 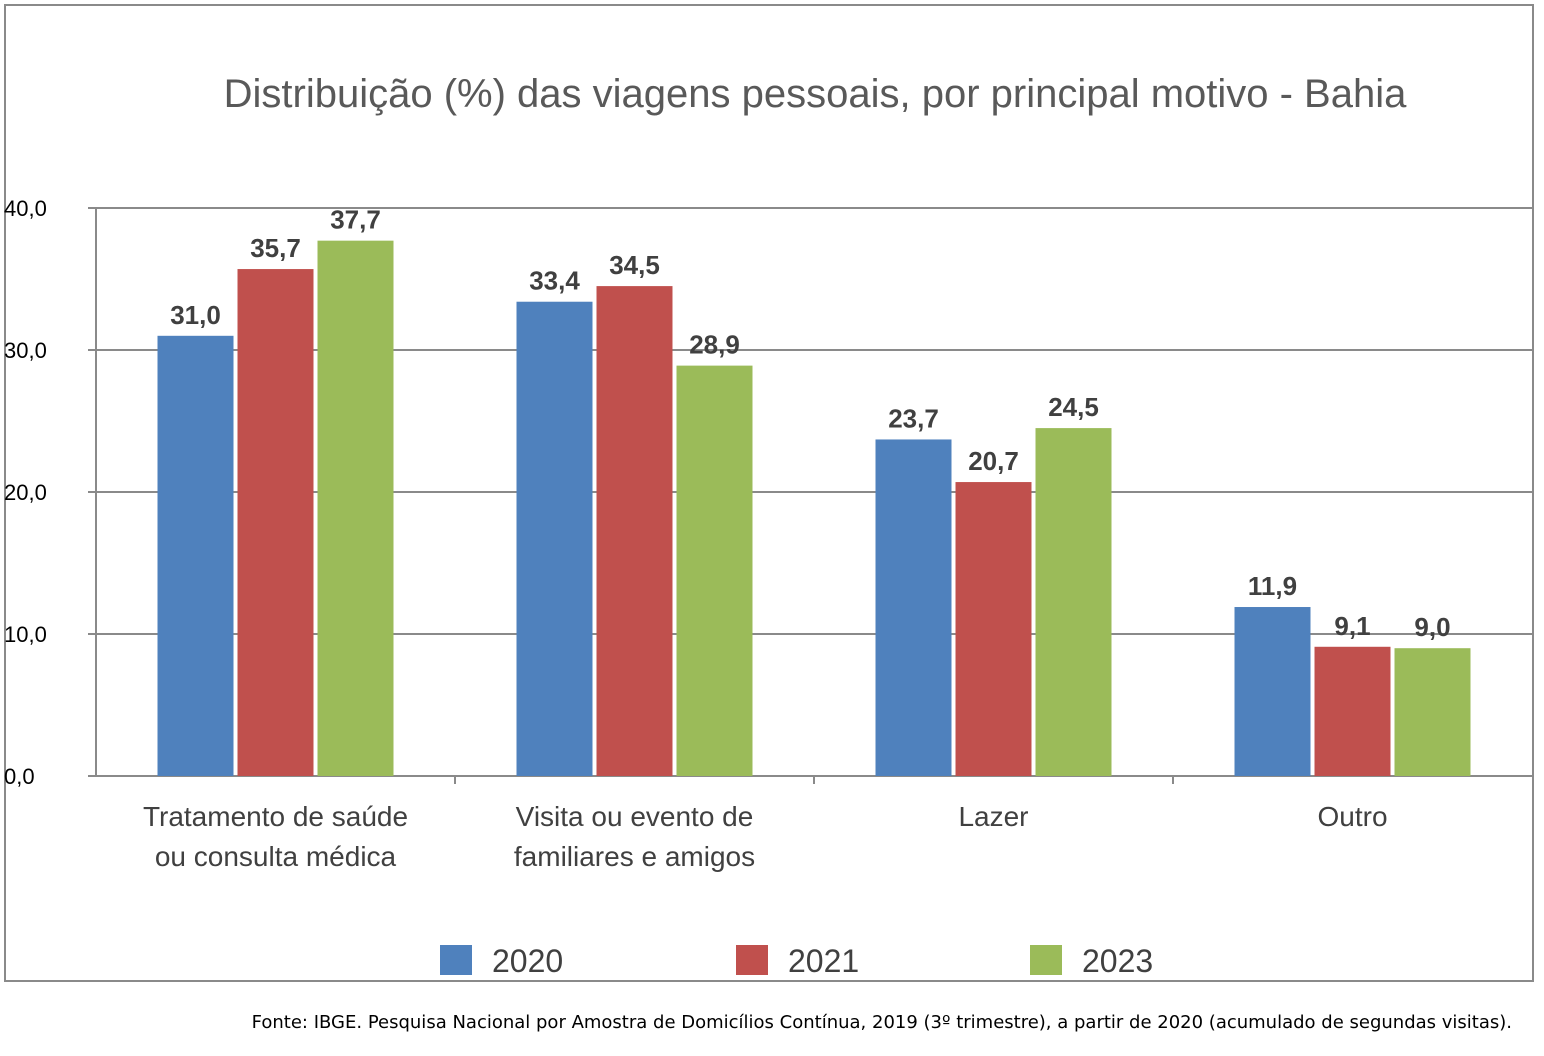 What do you see at coordinates (993, 461) in the screenshot?
I see `data-label-2021: 20,7` at bounding box center [993, 461].